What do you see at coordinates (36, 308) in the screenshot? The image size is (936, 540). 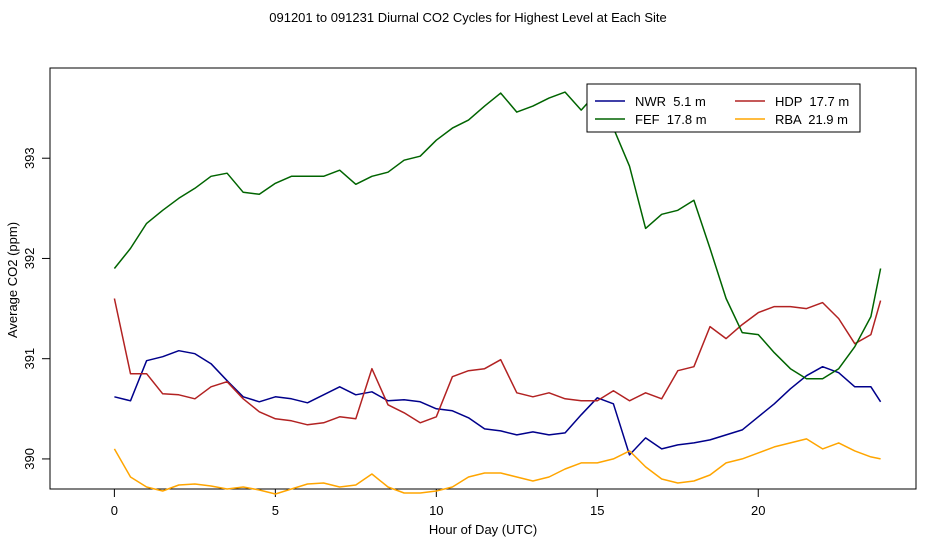 I see `y-axis: 390 391 392 393` at bounding box center [36, 308].